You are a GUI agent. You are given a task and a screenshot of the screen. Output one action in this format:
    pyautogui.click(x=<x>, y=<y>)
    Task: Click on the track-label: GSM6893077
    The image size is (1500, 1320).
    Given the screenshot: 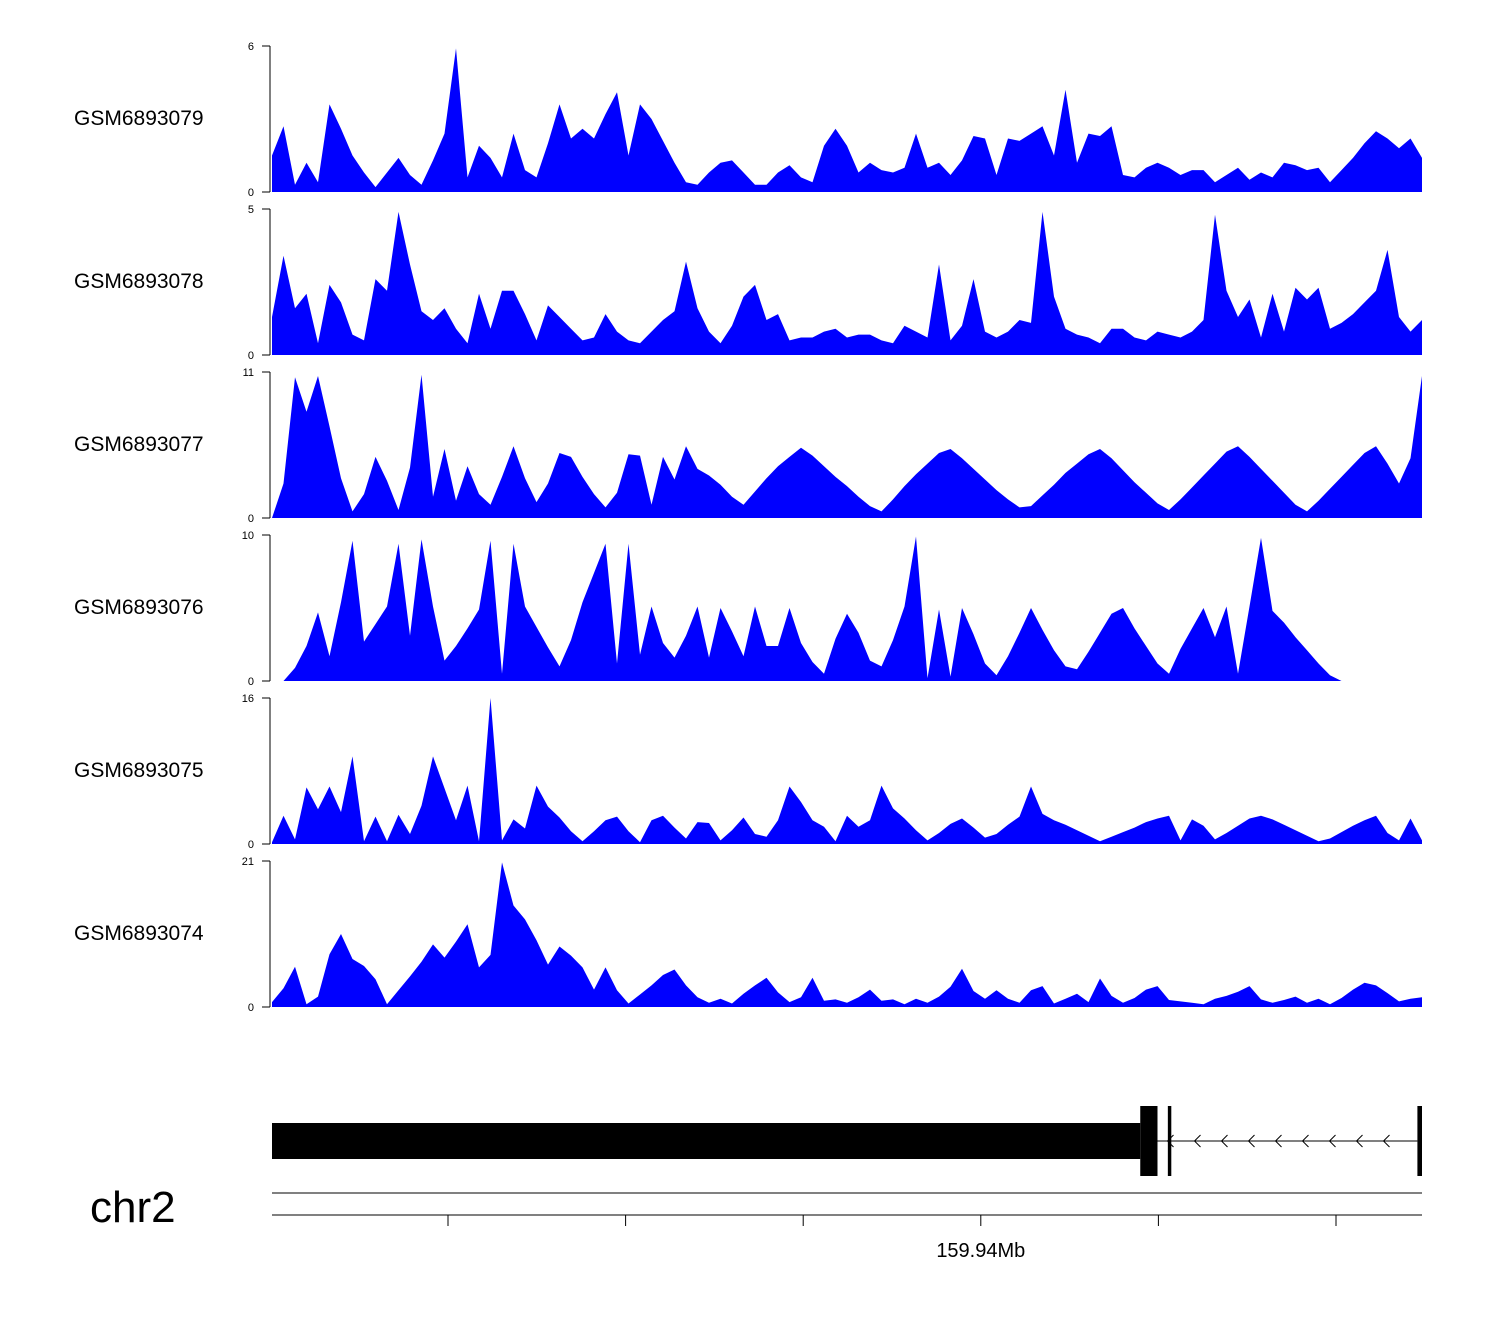 What is the action you would take?
    pyautogui.click(x=139, y=444)
    